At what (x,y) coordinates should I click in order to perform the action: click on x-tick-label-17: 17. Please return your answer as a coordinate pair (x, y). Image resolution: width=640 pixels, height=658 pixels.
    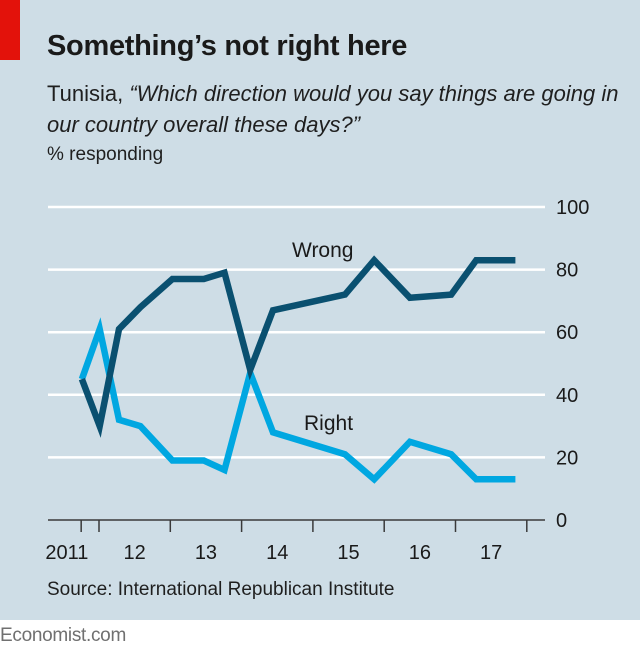
    Looking at the image, I should click on (491, 553).